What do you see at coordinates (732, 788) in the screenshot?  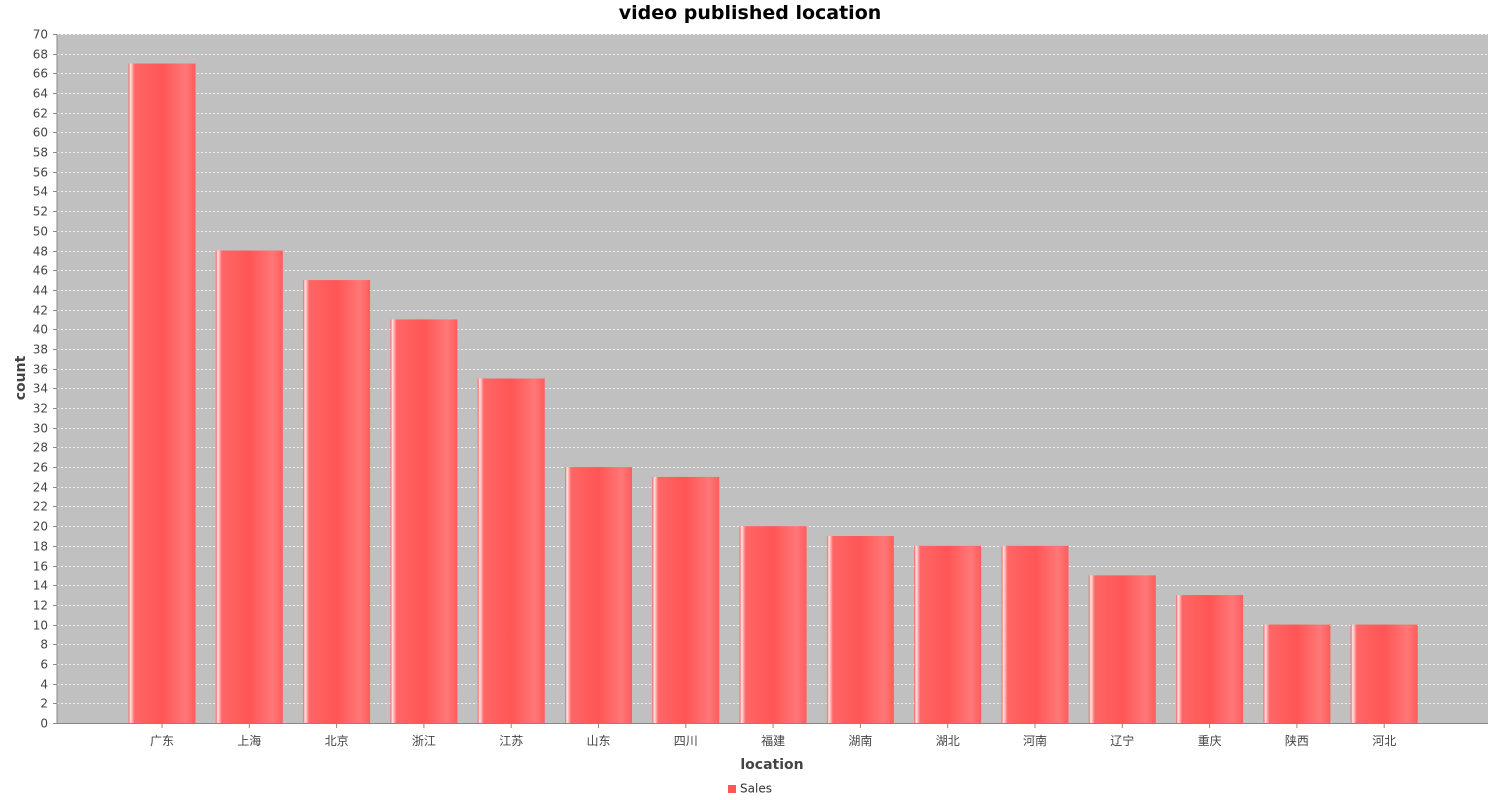 I see `legend-swatch-sales` at bounding box center [732, 788].